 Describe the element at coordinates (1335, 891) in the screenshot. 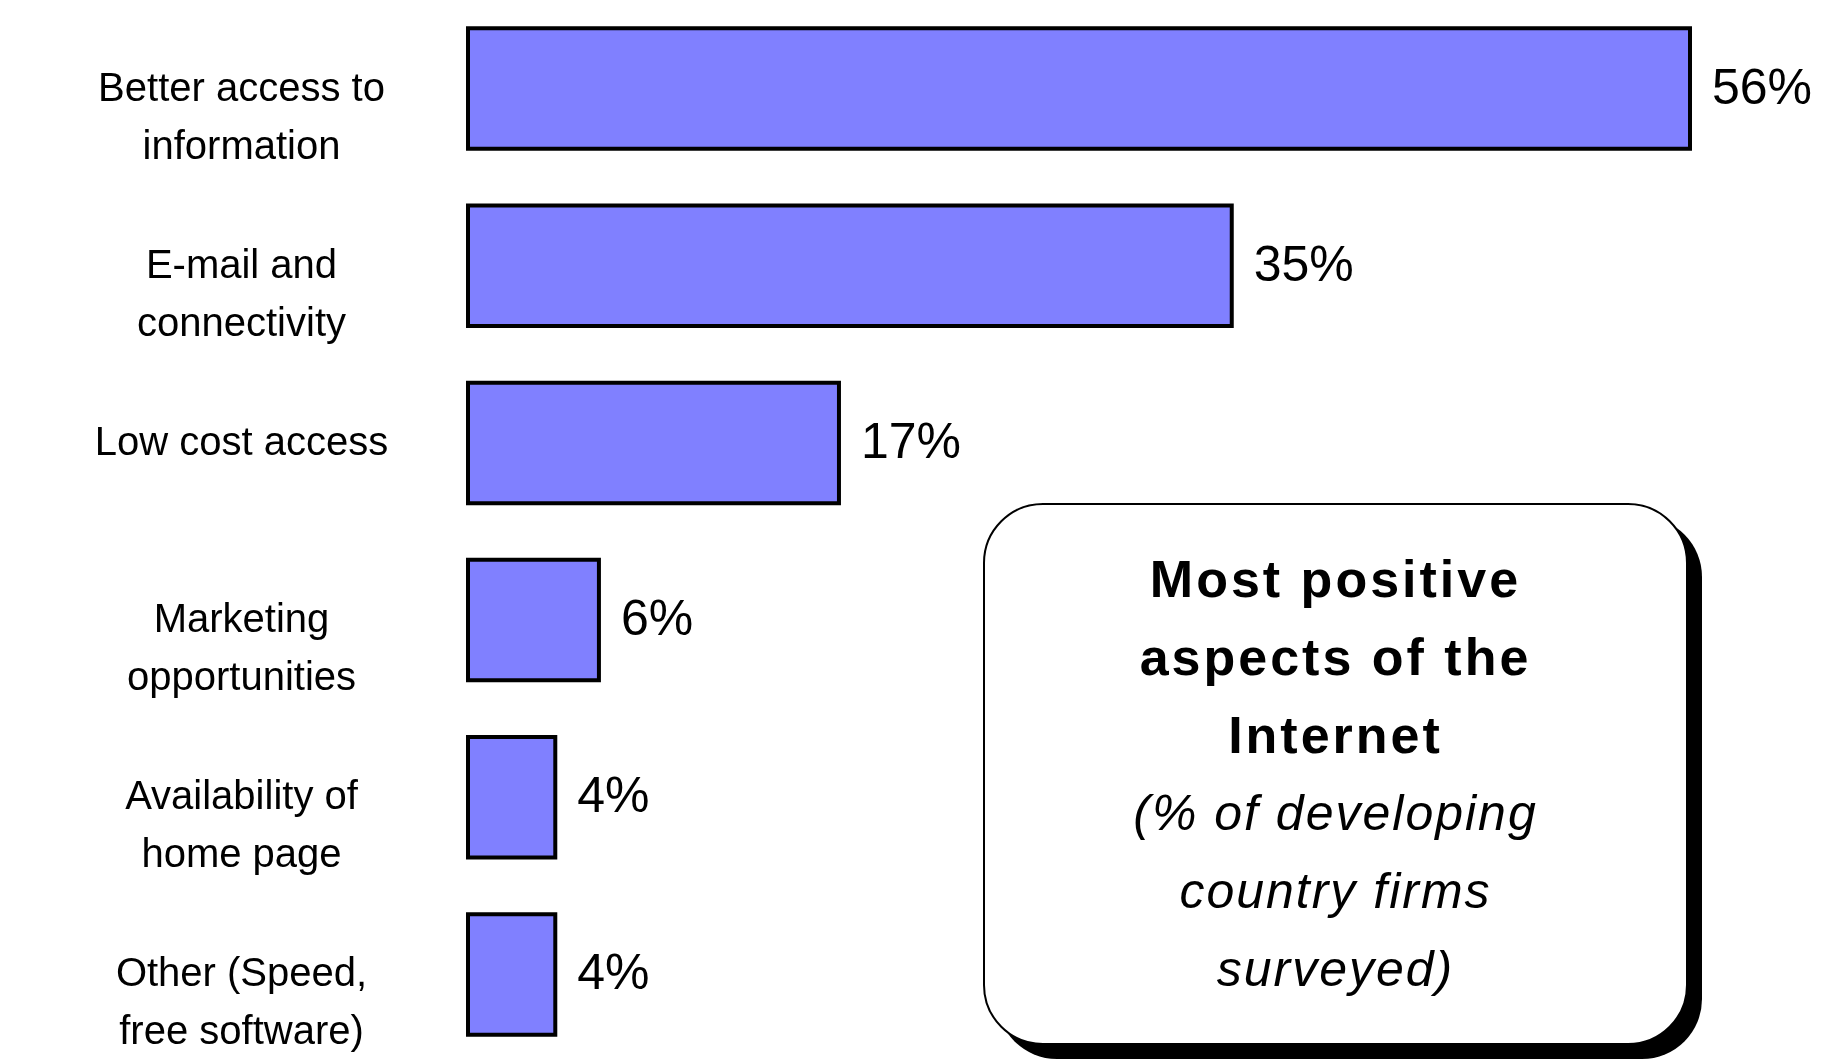

I see `text: (% of developing country firms surveyed)` at that location.